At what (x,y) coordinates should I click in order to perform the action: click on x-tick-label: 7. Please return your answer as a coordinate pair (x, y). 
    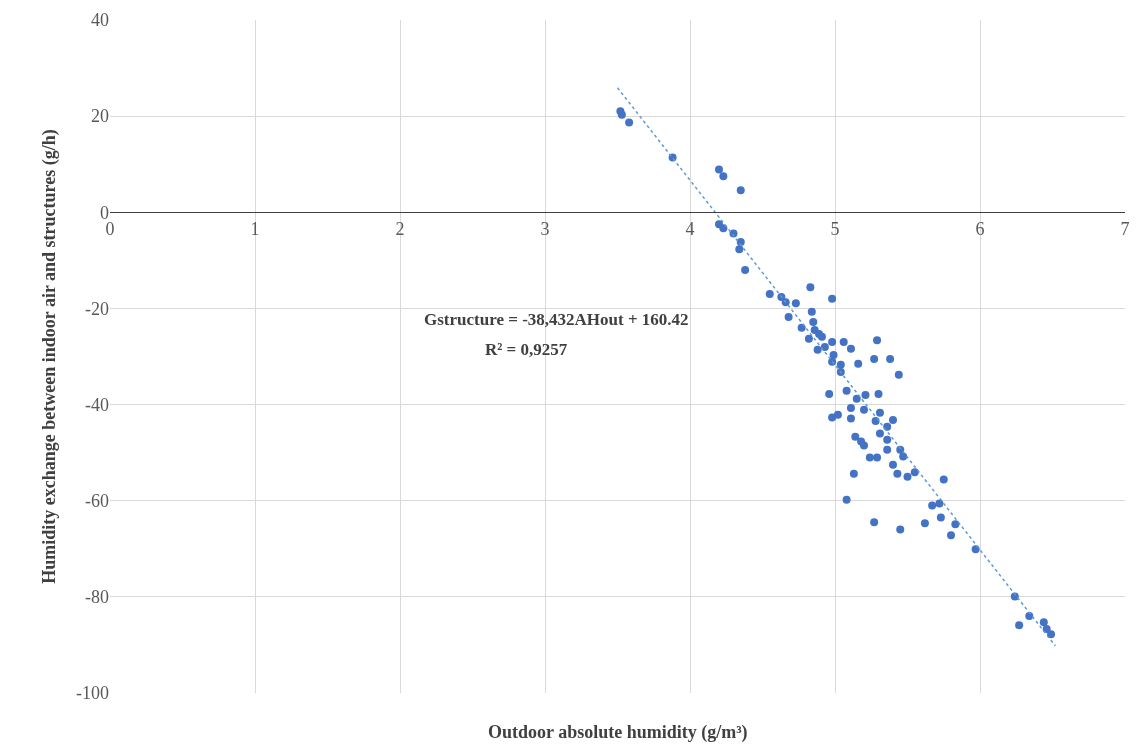
    Looking at the image, I should click on (1125, 228).